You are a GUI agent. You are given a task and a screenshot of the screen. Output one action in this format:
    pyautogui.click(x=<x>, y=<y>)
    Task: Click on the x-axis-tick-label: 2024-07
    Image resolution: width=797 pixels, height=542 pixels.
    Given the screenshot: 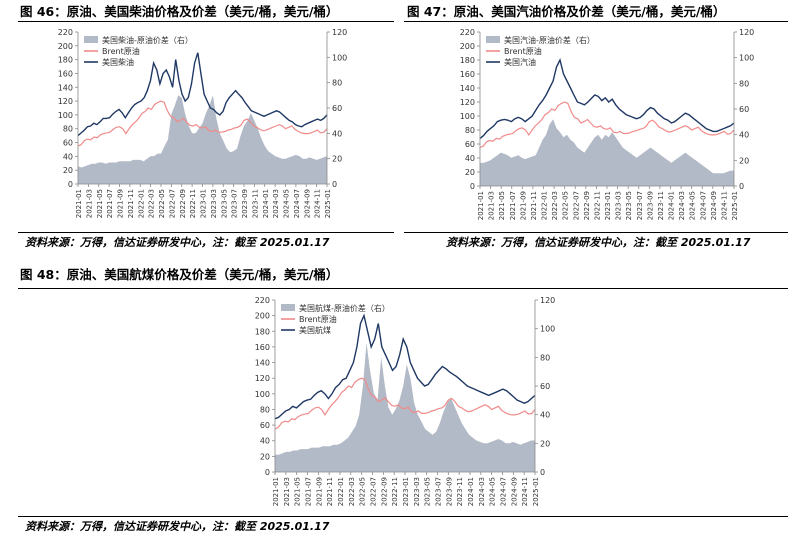 What is the action you would take?
    pyautogui.click(x=297, y=203)
    